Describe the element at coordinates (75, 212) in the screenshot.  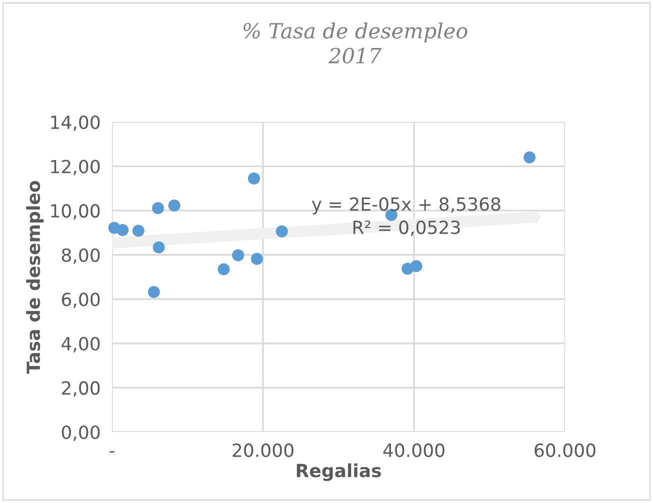
I see `y-tick-label: 10,00` at that location.